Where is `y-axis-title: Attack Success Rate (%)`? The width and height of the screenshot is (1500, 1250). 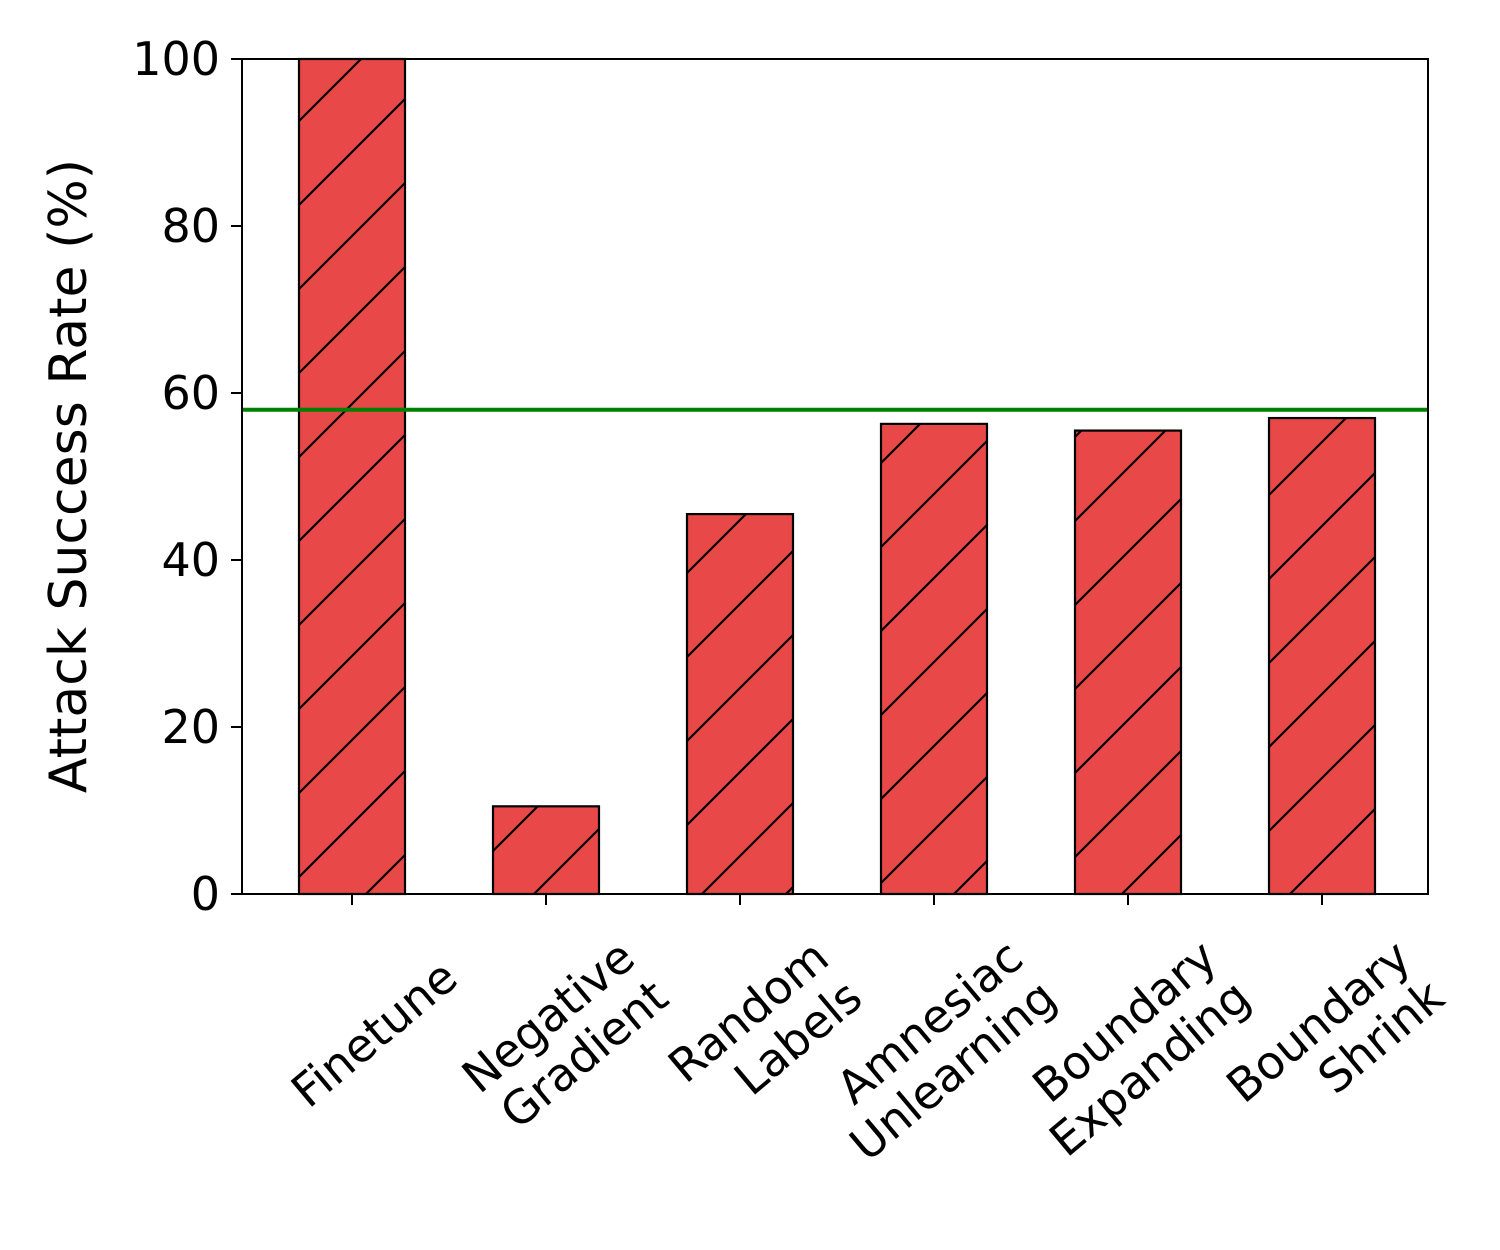 y-axis-title: Attack Success Rate (%) is located at coordinates (69, 476).